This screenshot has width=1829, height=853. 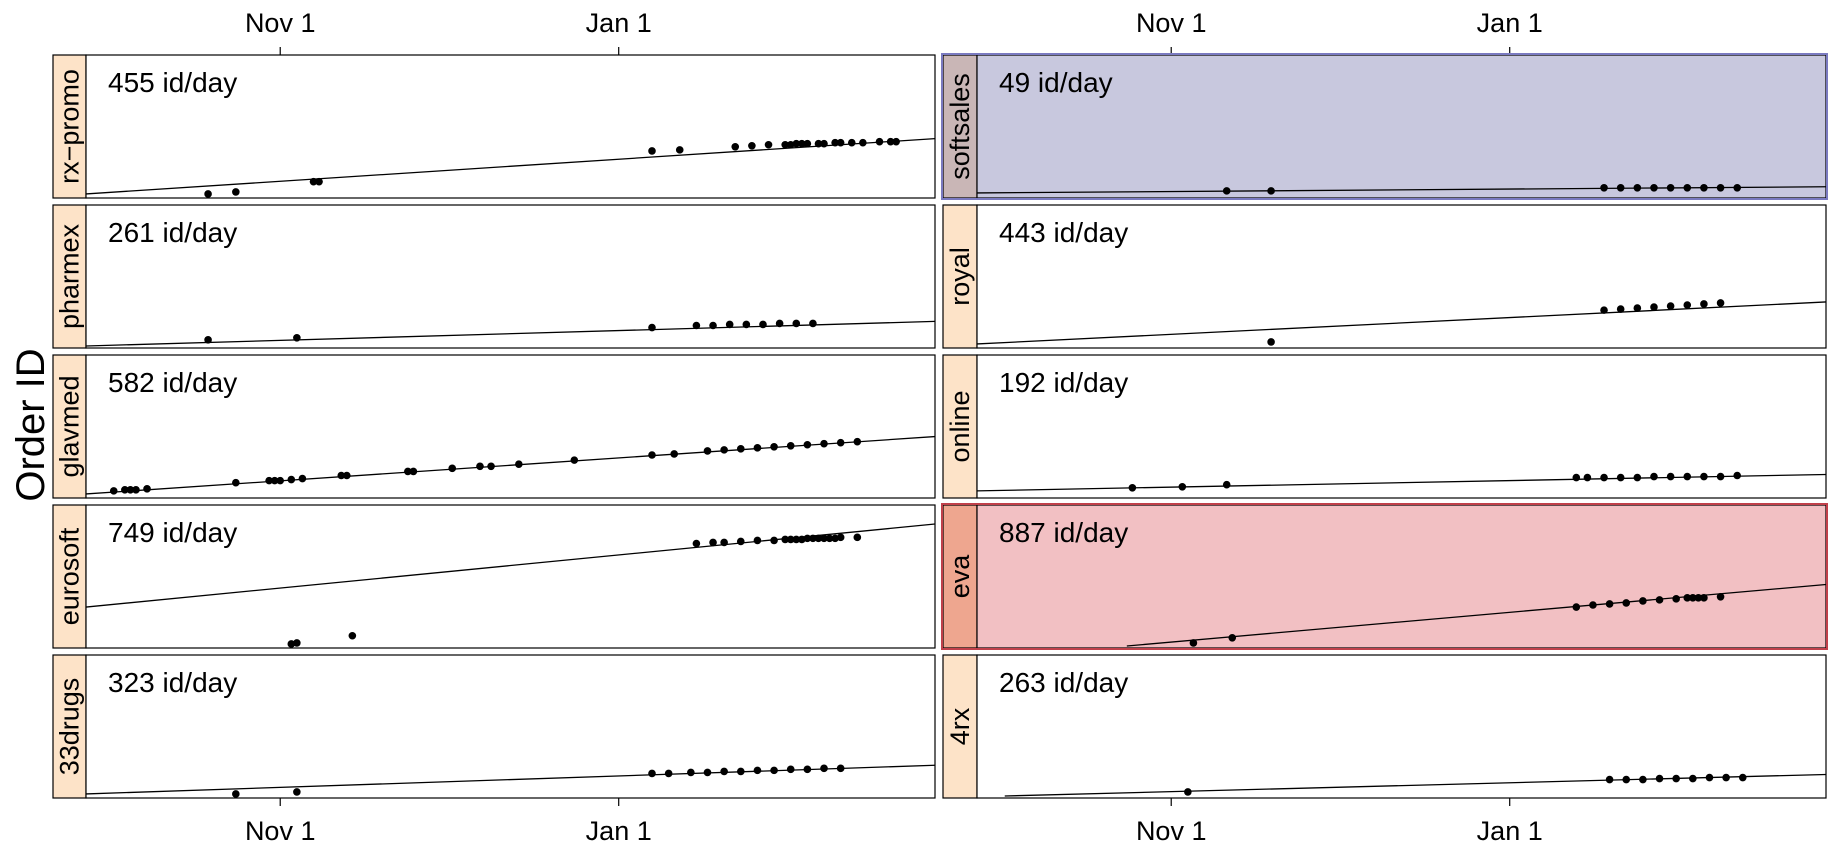 I want to click on rate-annotation: 887 id/day, so click(x=1063, y=532).